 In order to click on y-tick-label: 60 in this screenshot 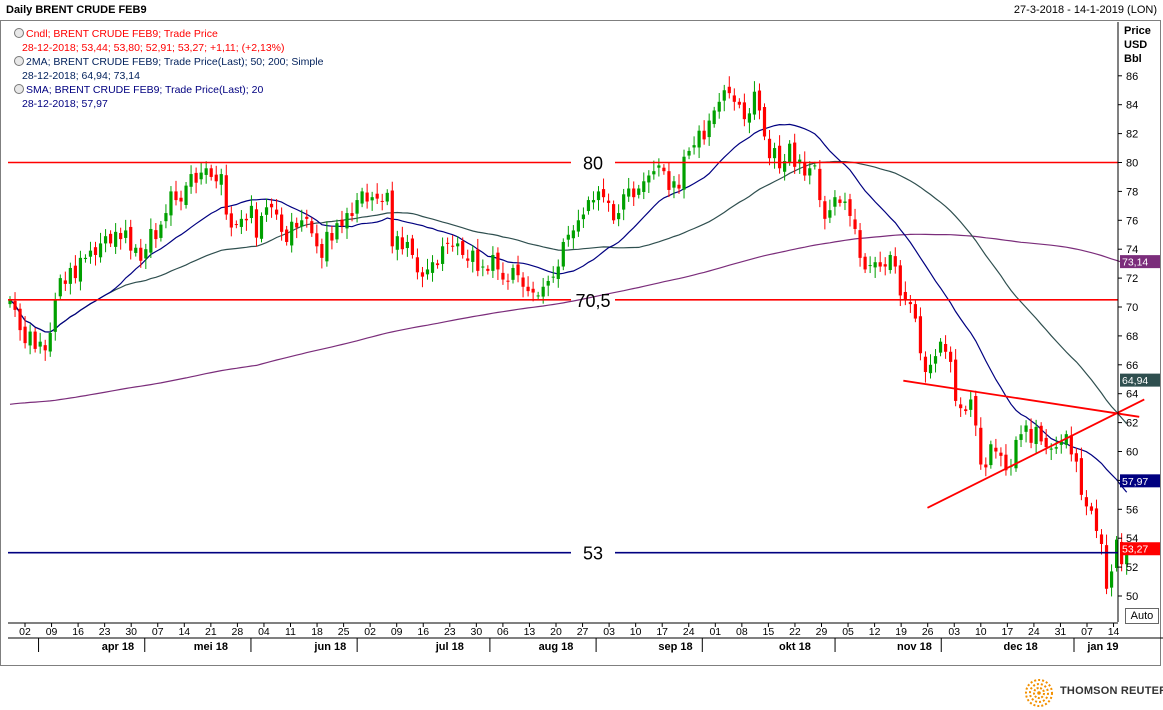, I will do `click(1132, 453)`.